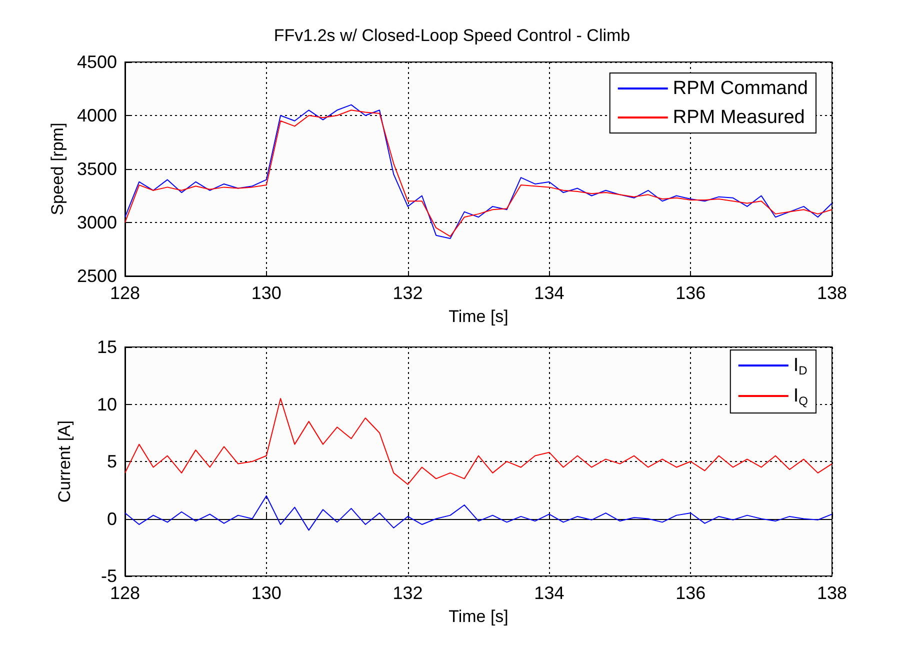 Image resolution: width=904 pixels, height=646 pixels. Describe the element at coordinates (96, 62) in the screenshot. I see `y-tick-label: 4500` at that location.